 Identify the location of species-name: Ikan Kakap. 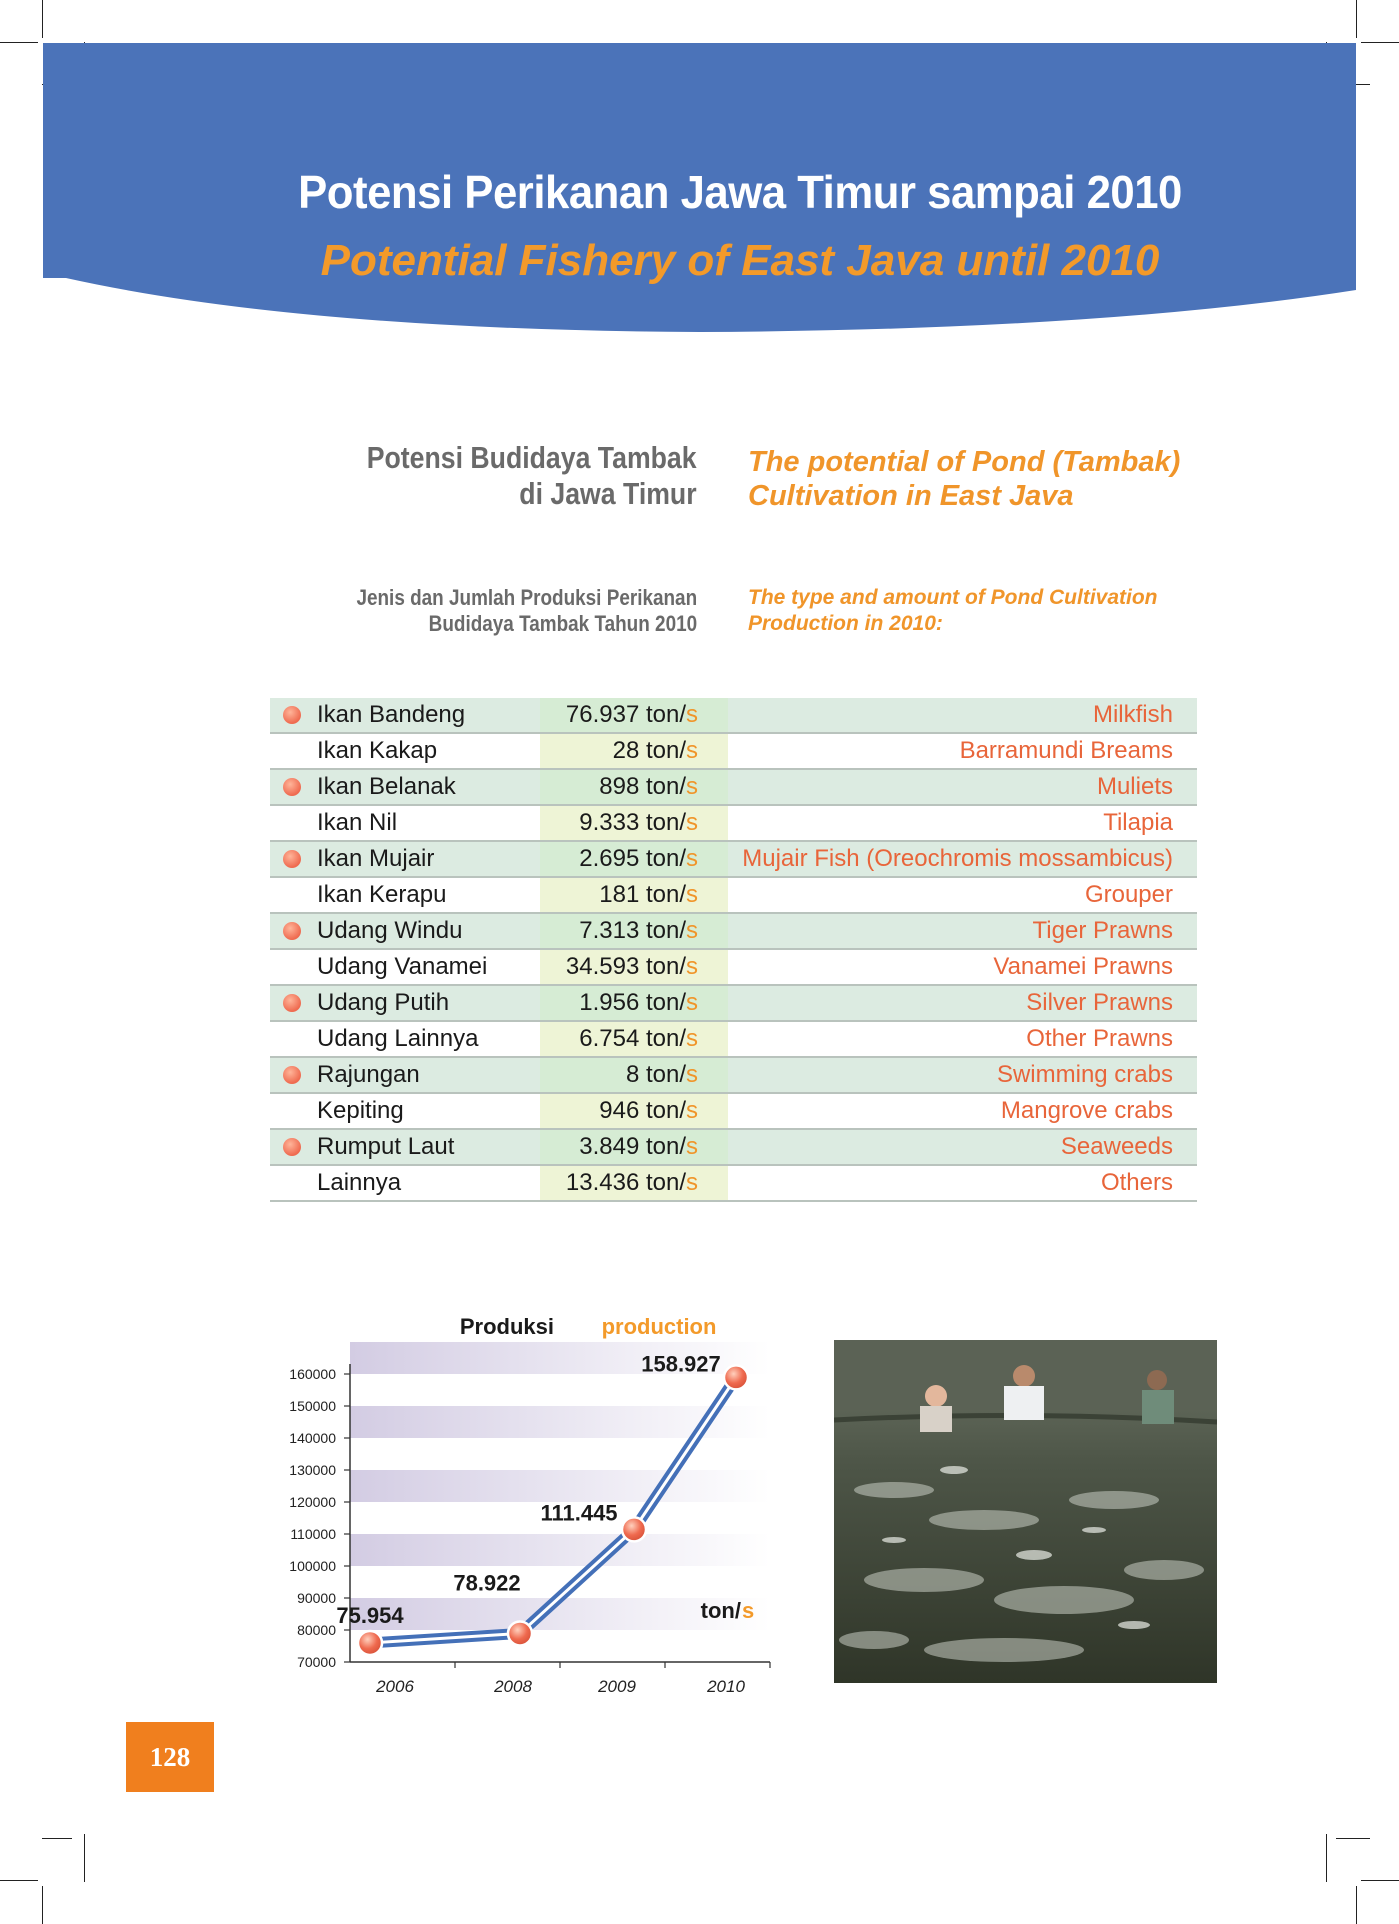
(377, 750).